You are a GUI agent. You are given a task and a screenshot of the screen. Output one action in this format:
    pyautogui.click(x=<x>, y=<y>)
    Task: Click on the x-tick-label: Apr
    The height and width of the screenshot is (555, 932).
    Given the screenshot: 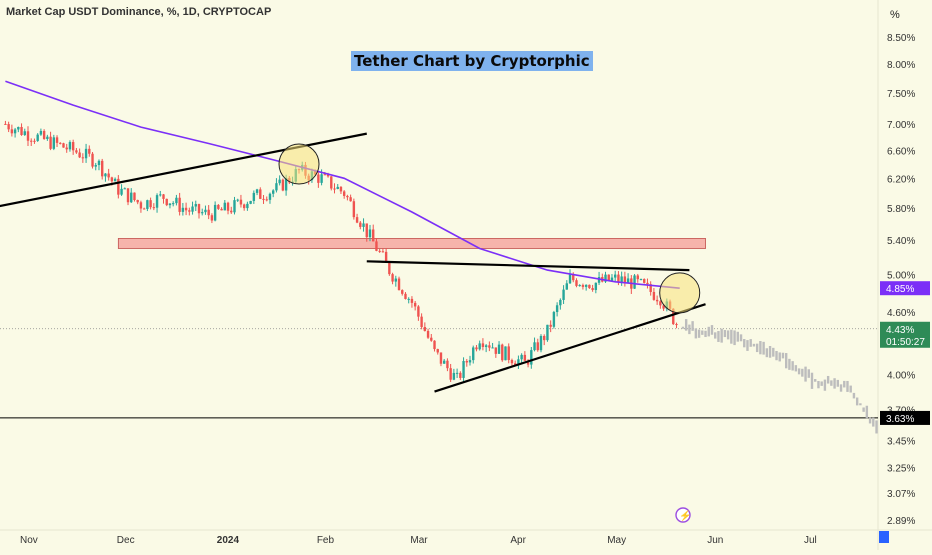 What is the action you would take?
    pyautogui.click(x=518, y=540)
    